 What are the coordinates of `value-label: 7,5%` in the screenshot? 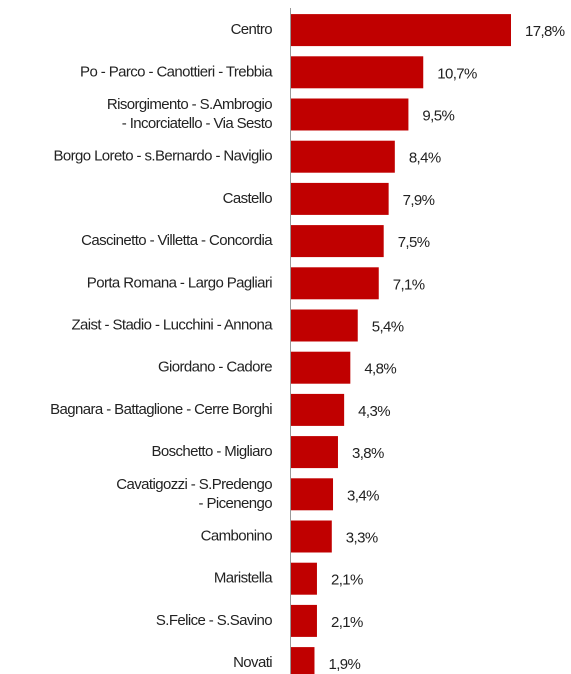 It's located at (414, 242).